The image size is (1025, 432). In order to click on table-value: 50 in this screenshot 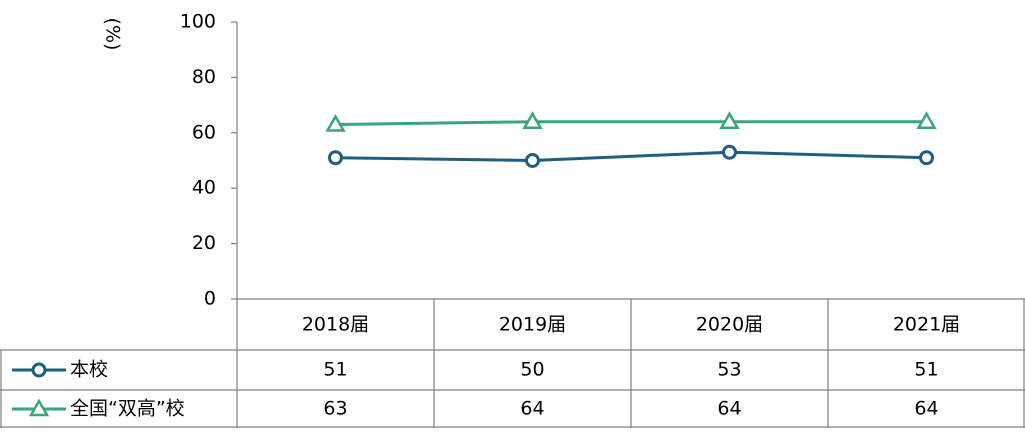, I will do `click(532, 370)`.